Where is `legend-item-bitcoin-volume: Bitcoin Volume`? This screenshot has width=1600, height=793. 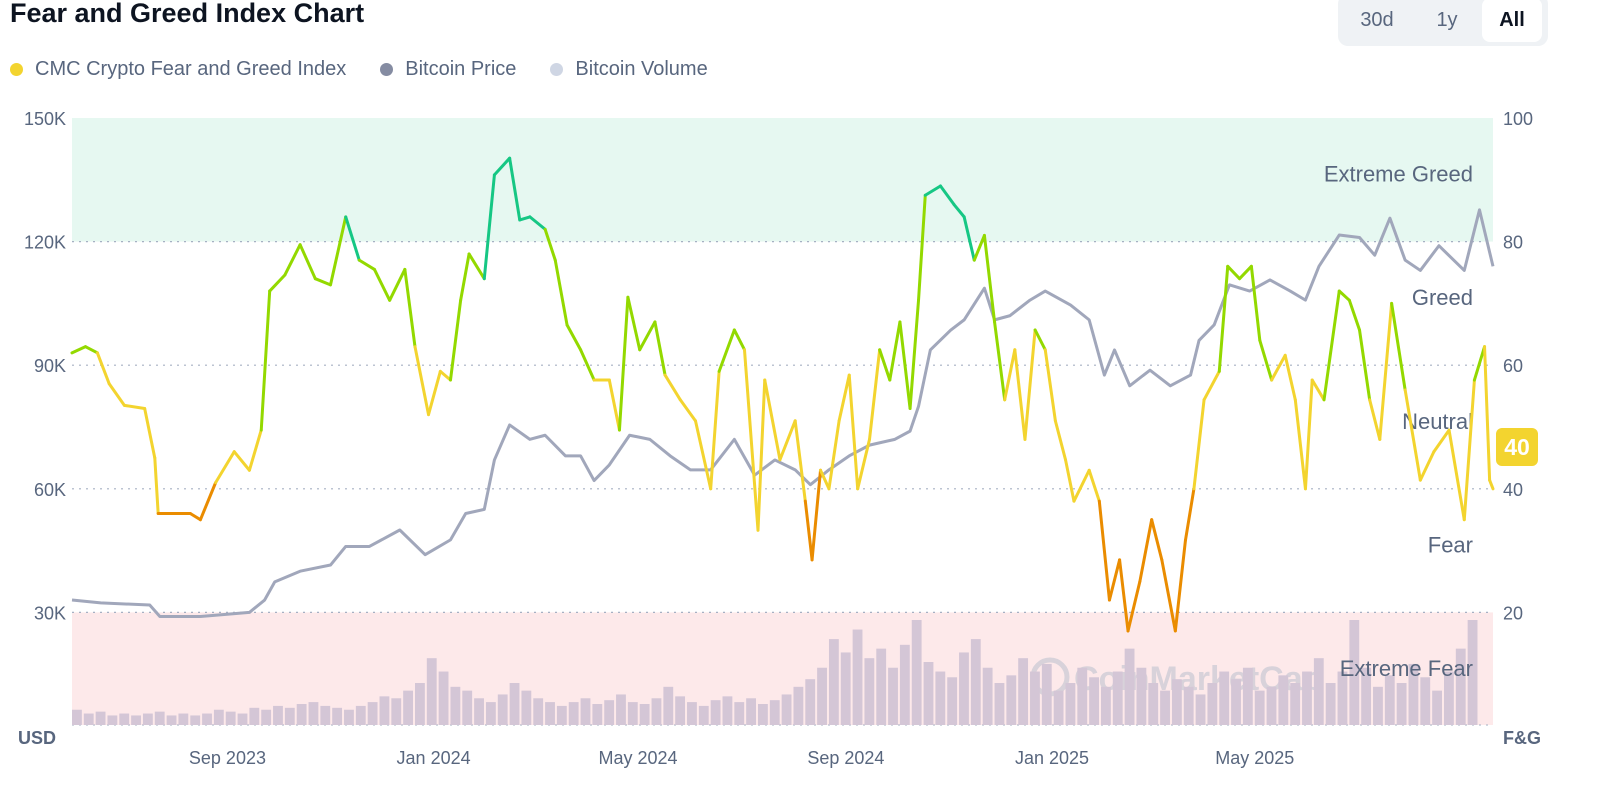 legend-item-bitcoin-volume: Bitcoin Volume is located at coordinates (629, 69).